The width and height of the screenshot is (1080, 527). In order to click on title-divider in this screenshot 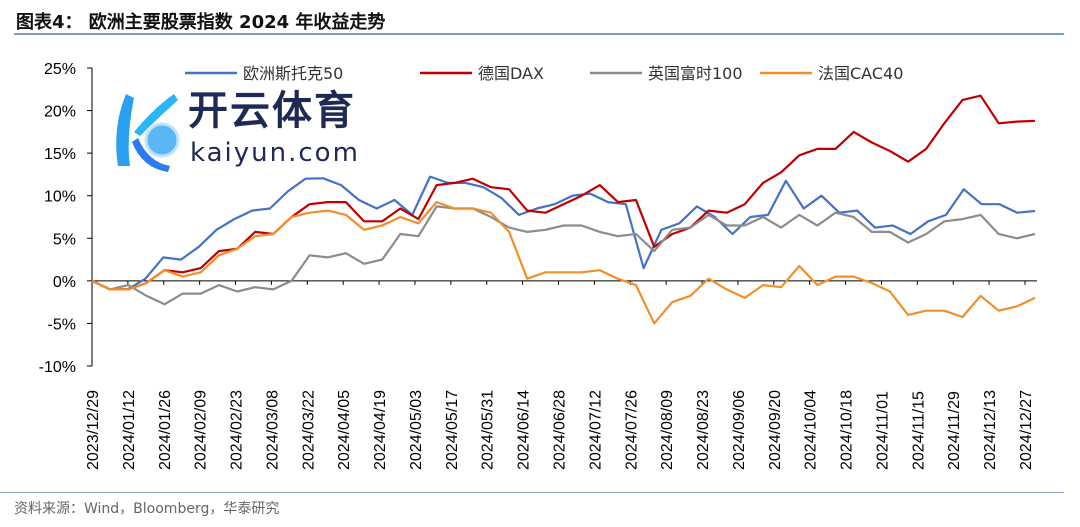, I will do `click(539, 34)`.